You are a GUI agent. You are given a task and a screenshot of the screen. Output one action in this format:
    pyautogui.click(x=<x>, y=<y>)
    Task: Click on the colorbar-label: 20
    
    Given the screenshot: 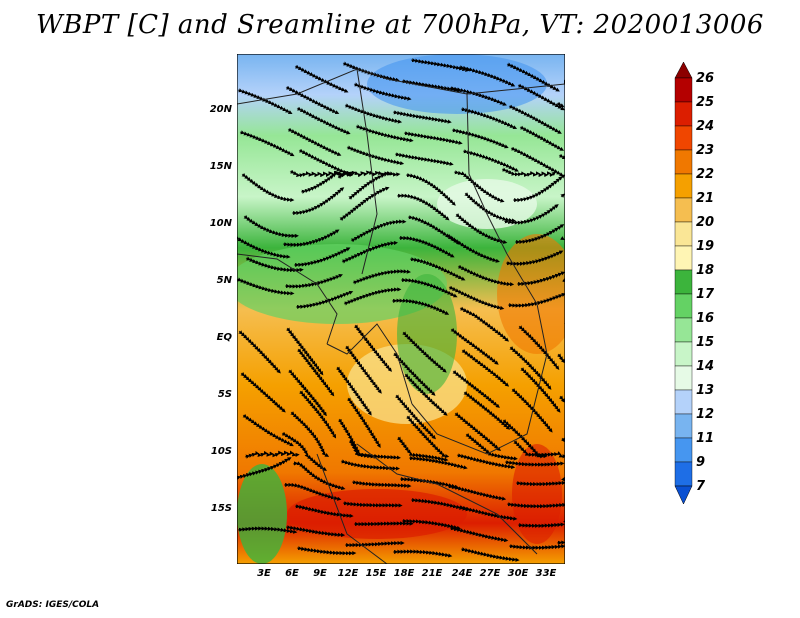 What is the action you would take?
    pyautogui.click(x=705, y=222)
    